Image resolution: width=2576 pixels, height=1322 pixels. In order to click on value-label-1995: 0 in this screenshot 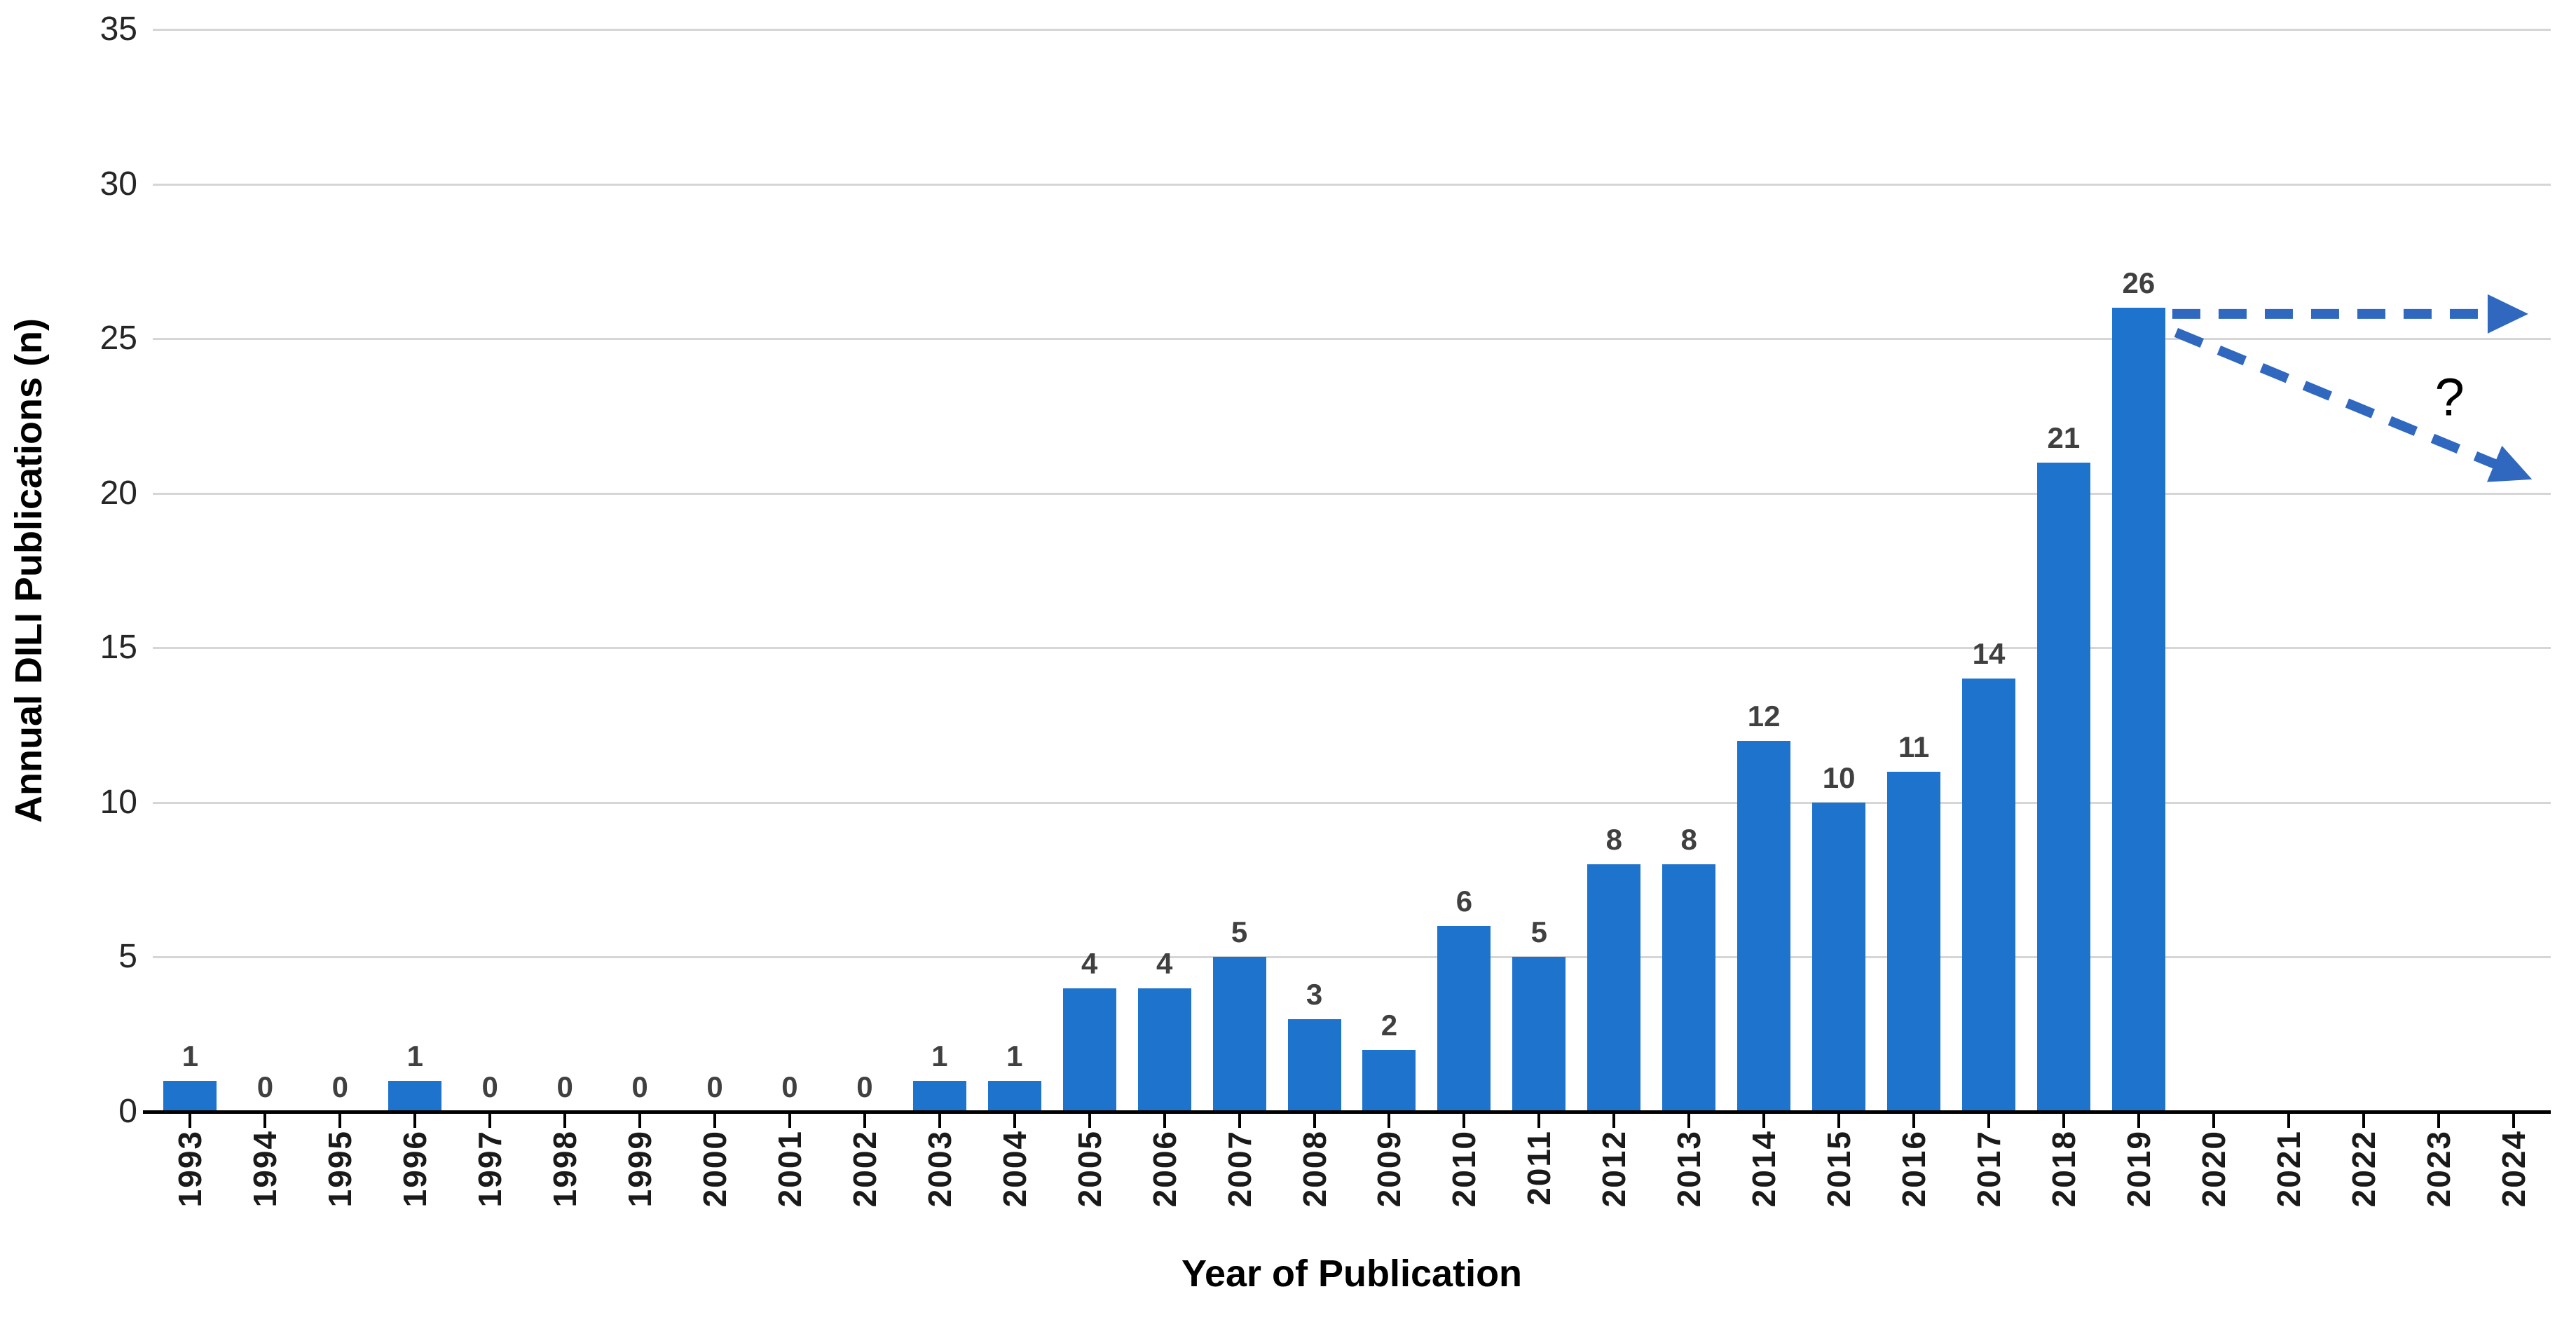, I will do `click(340, 1086)`.